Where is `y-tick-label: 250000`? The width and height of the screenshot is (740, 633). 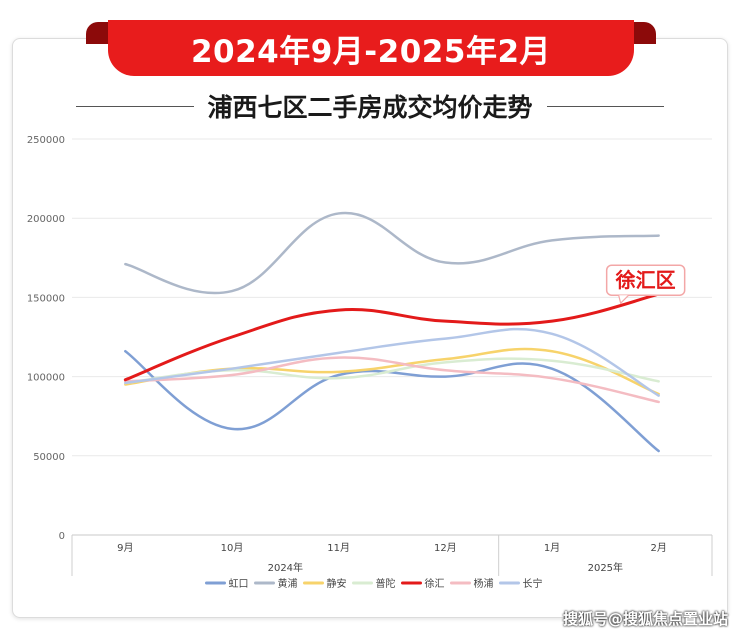
y-tick-label: 250000 is located at coordinates (46, 140).